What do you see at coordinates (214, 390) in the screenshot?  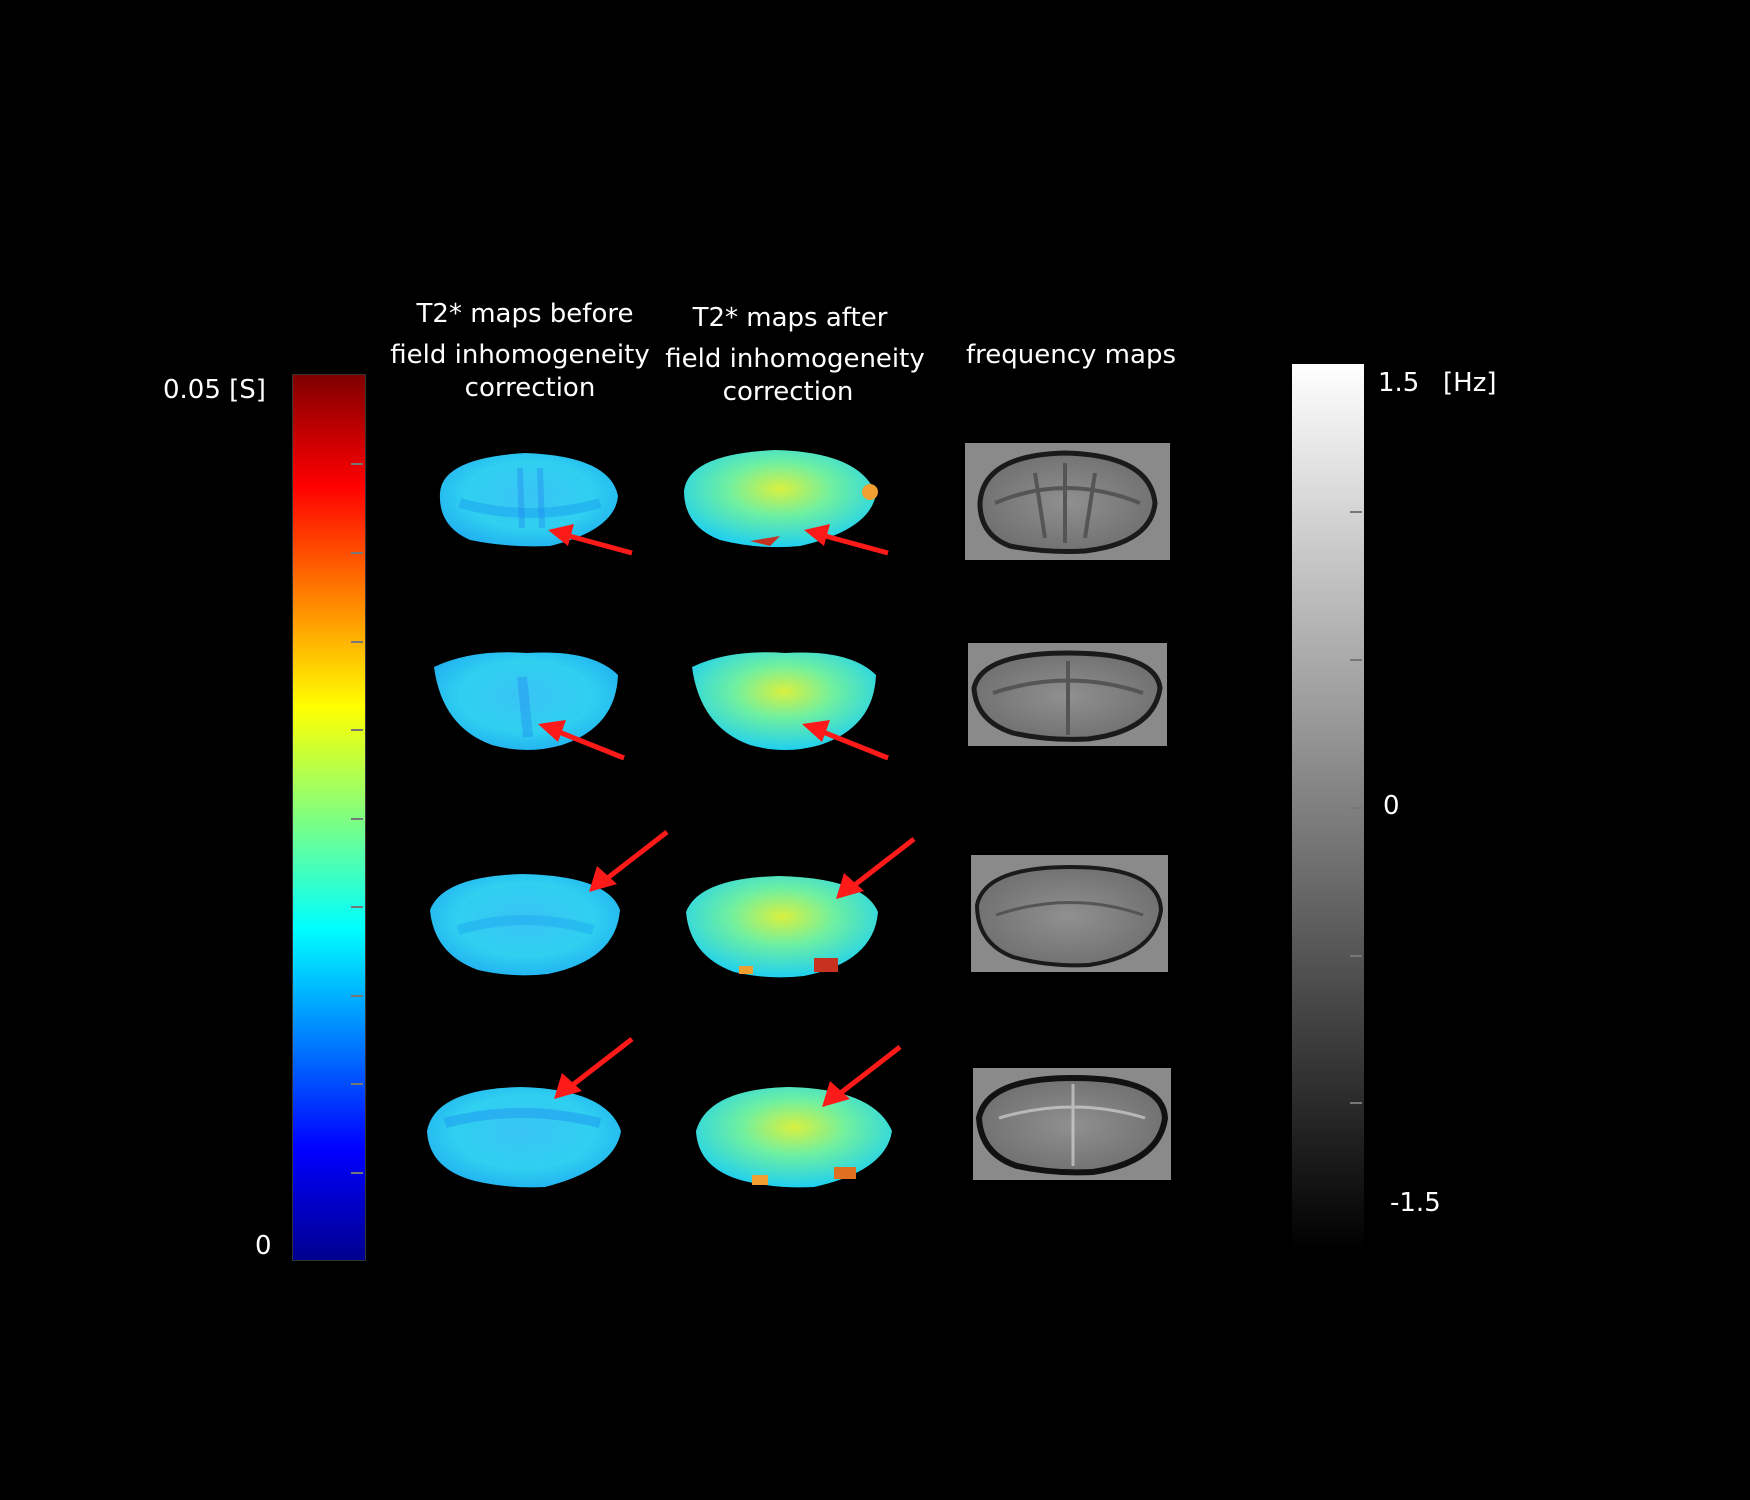 I see `left-colorbar-max-label: 0.05 [S]` at bounding box center [214, 390].